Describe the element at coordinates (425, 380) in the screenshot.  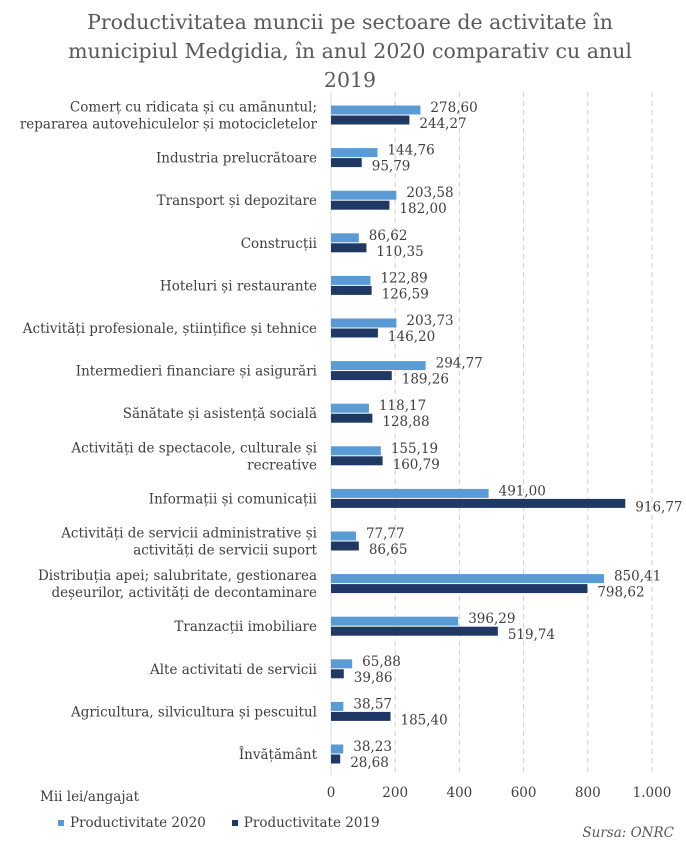
I see `data-label-2019: 189,26` at that location.